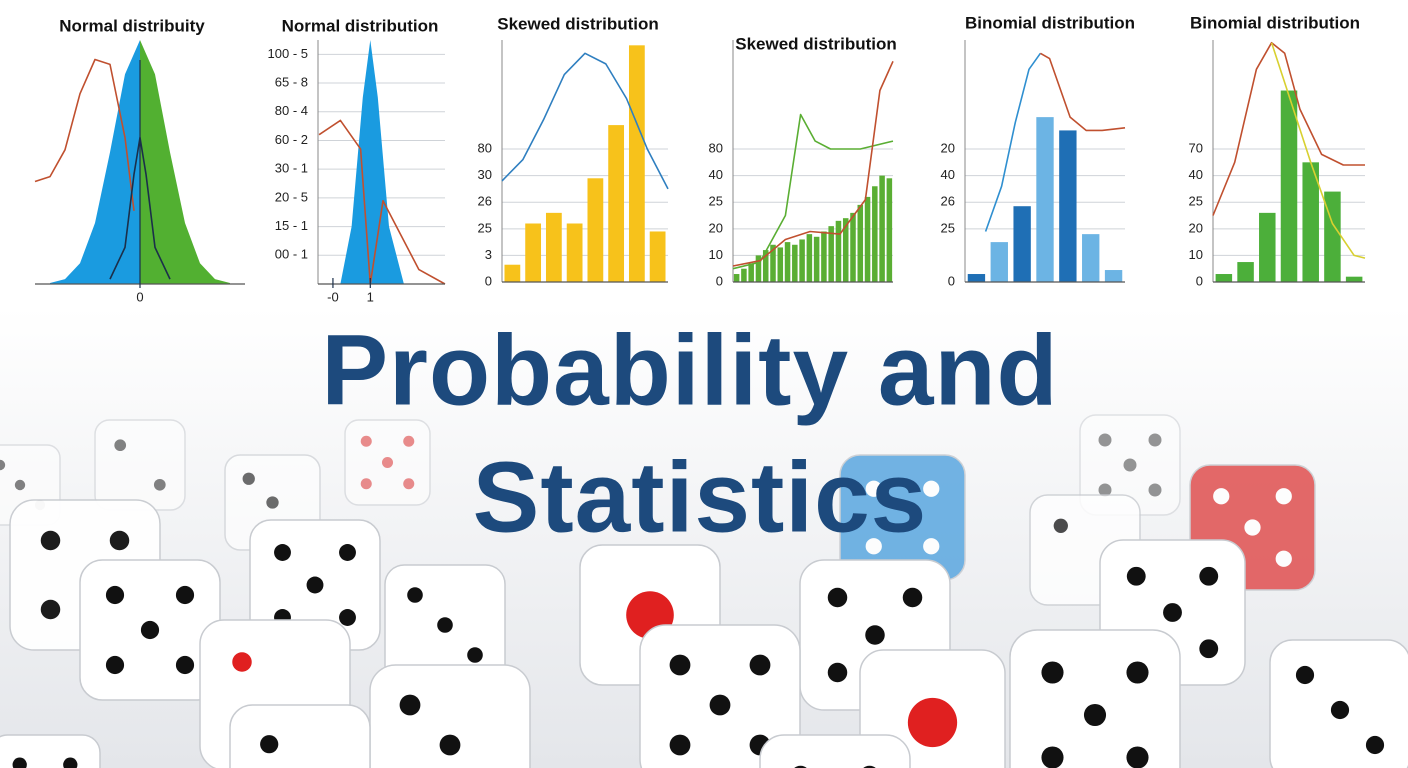  Describe the element at coordinates (1038, 150) in the screenshot. I see `chart: Binomial distribution 0 25 26 40 20` at that location.